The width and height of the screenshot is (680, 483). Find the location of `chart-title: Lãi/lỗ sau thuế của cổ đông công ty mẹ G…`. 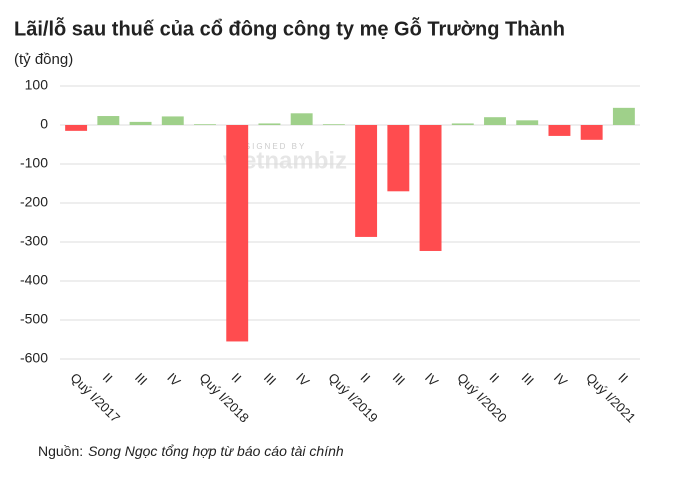

chart-title: Lãi/lỗ sau thuế của cổ đông công ty mẹ G… is located at coordinates (289, 28).